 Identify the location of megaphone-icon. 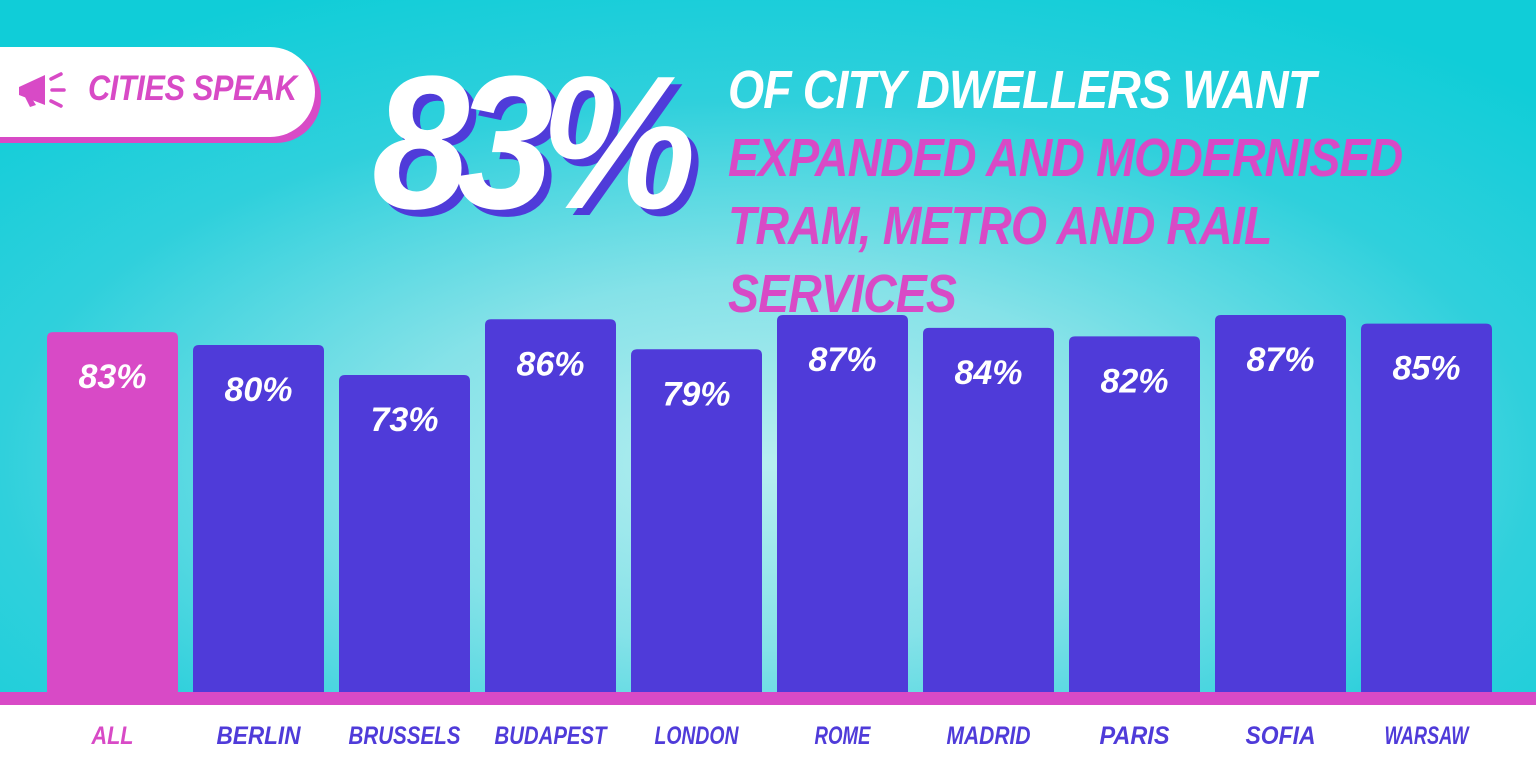
(42, 90).